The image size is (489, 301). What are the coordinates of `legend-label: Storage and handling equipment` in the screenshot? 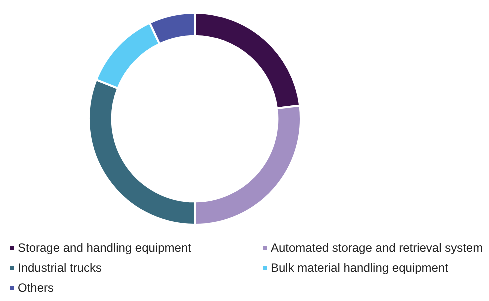 It's located at (105, 248).